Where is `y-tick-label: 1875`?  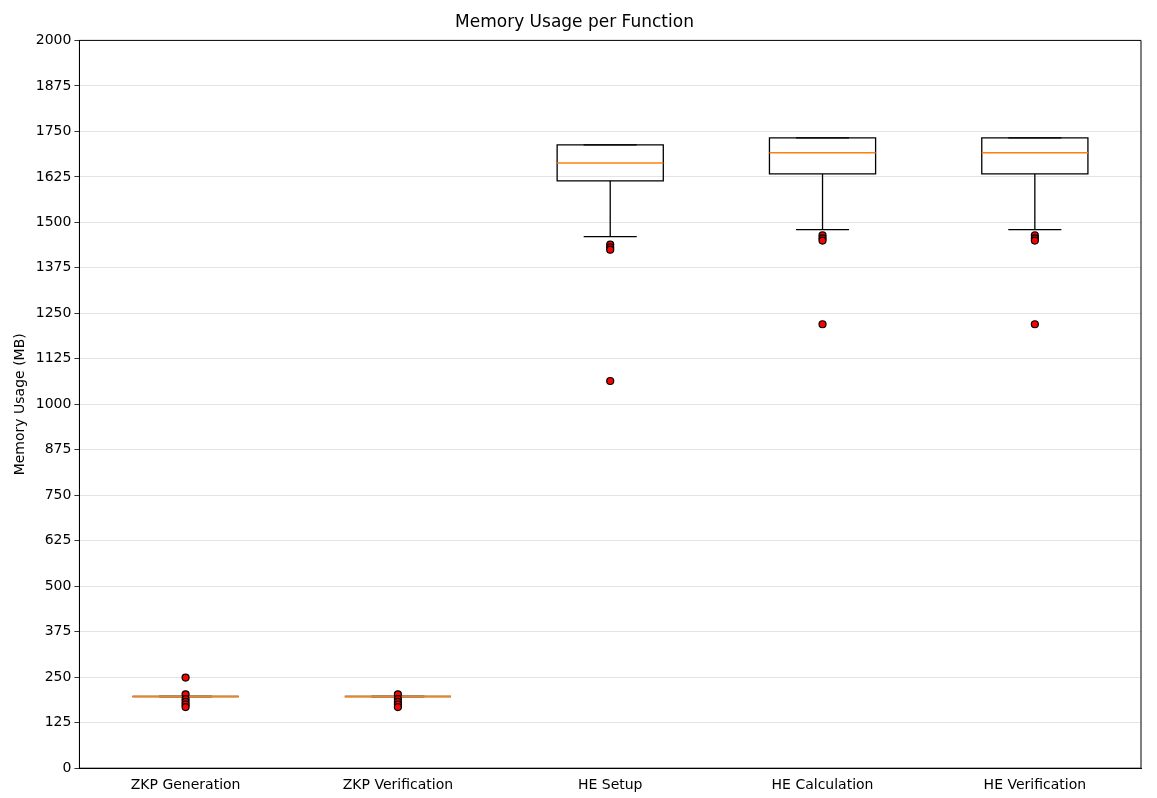 y-tick-label: 1875 is located at coordinates (53, 84).